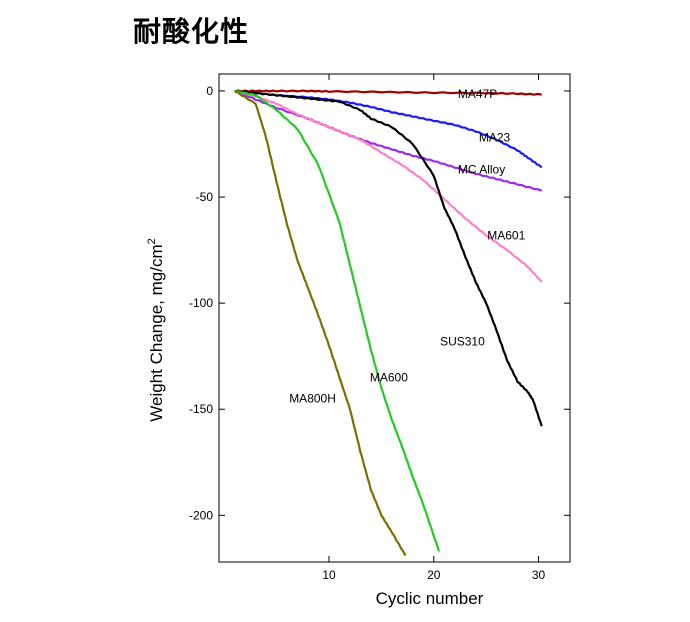 The height and width of the screenshot is (622, 690). Describe the element at coordinates (434, 575) in the screenshot. I see `x-tick-label: 20` at that location.